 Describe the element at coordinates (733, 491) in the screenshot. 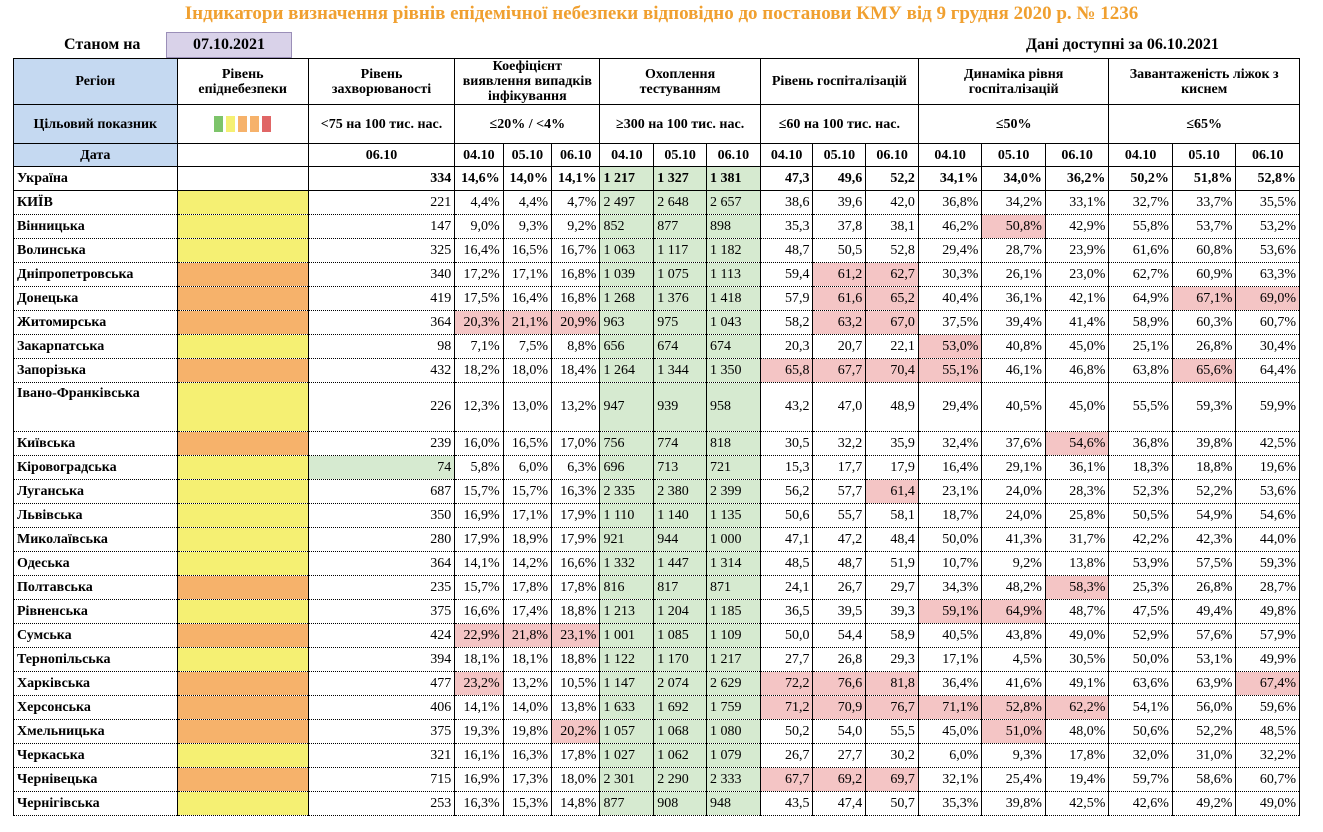

I see `testing-value: 2 399` at that location.